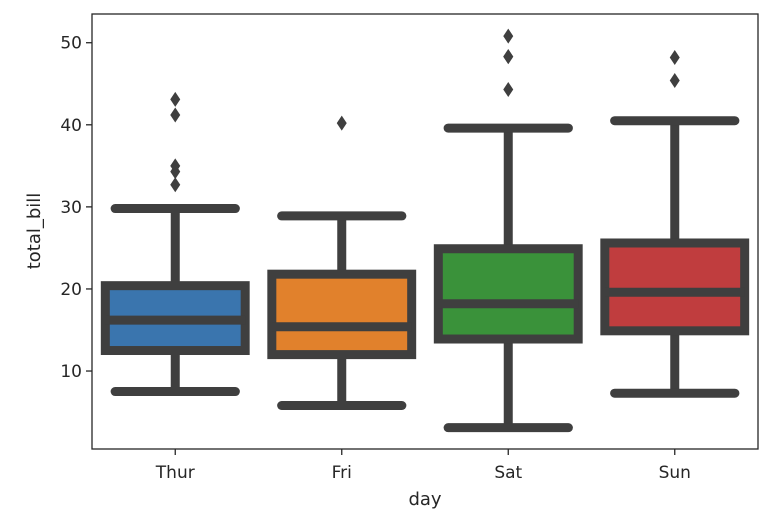  Describe the element at coordinates (508, 230) in the screenshot. I see `box-sat` at that location.